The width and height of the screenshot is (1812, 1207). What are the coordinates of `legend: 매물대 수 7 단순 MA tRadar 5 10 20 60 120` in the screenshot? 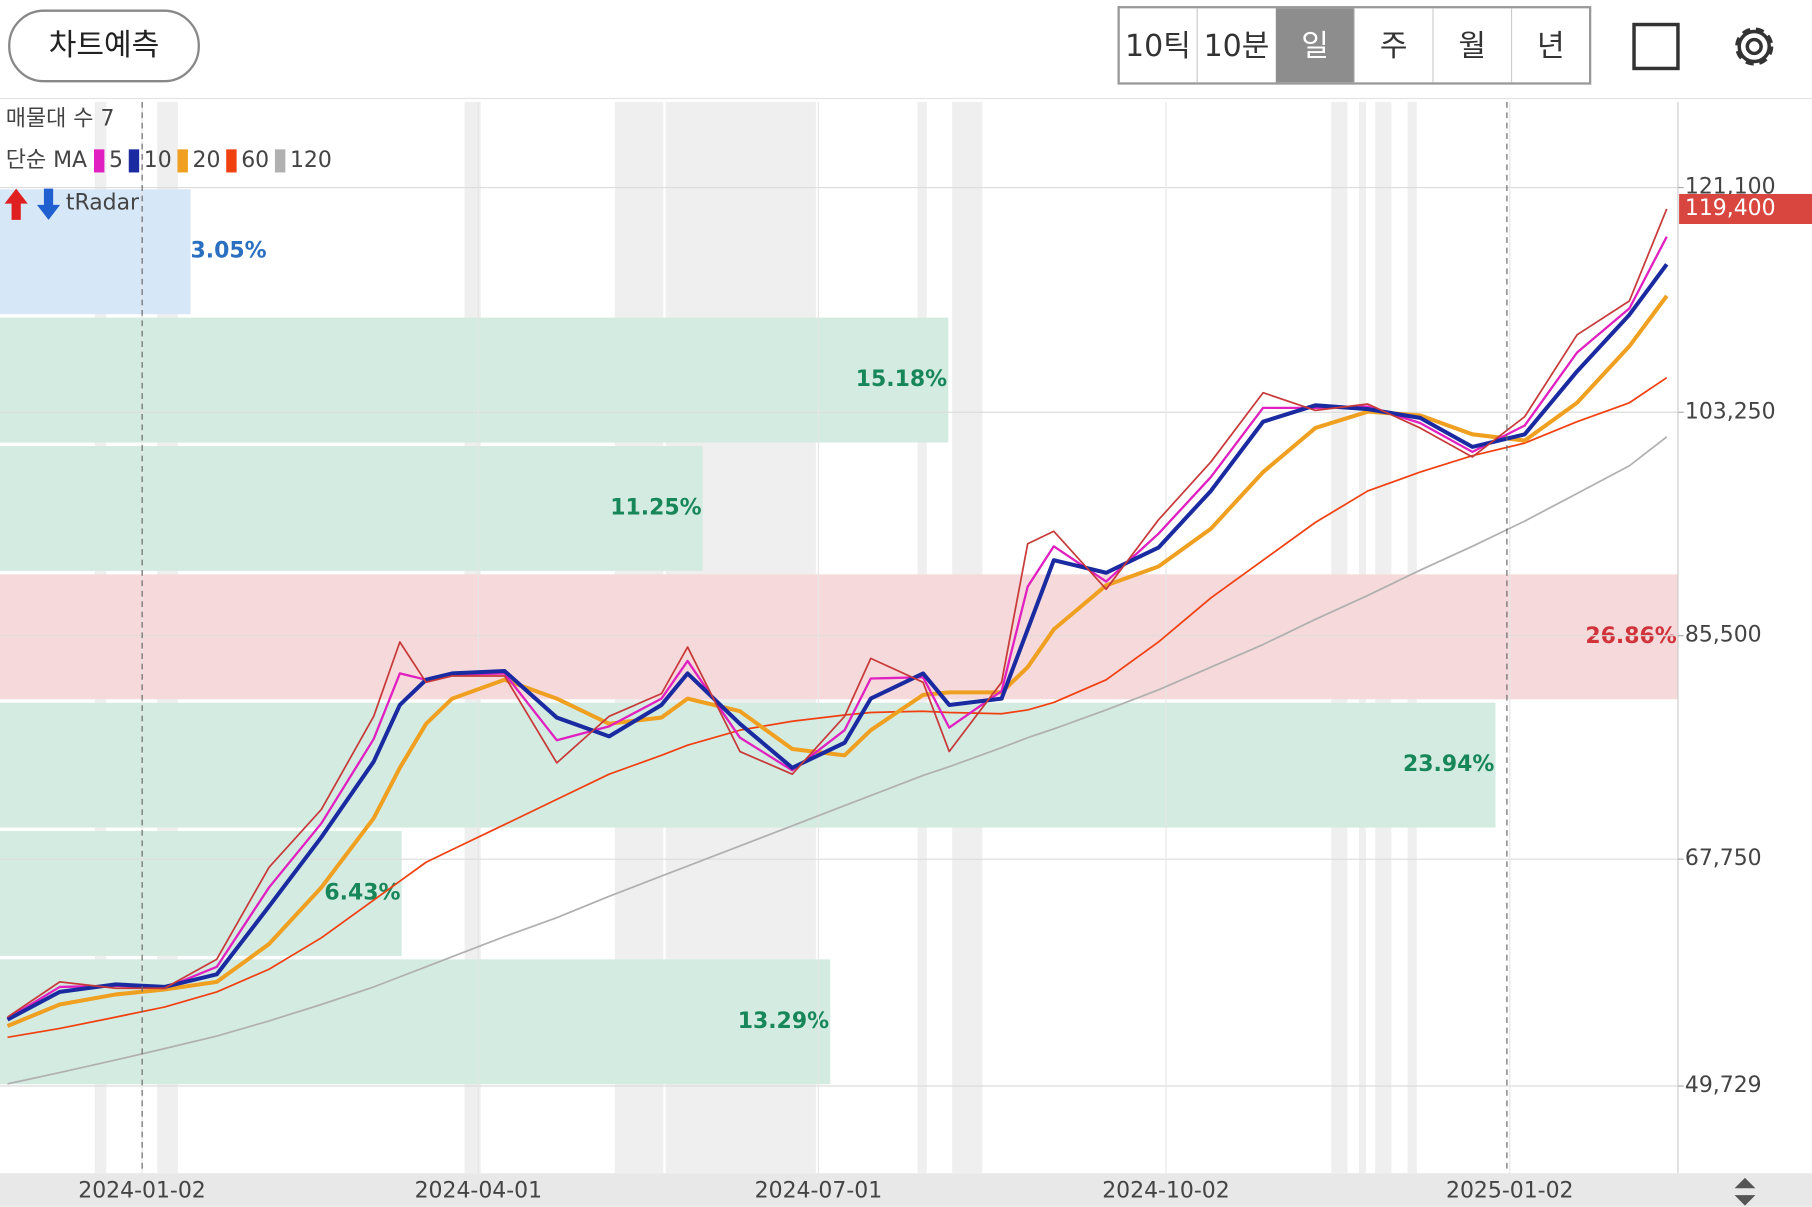 It's located at (168, 163).